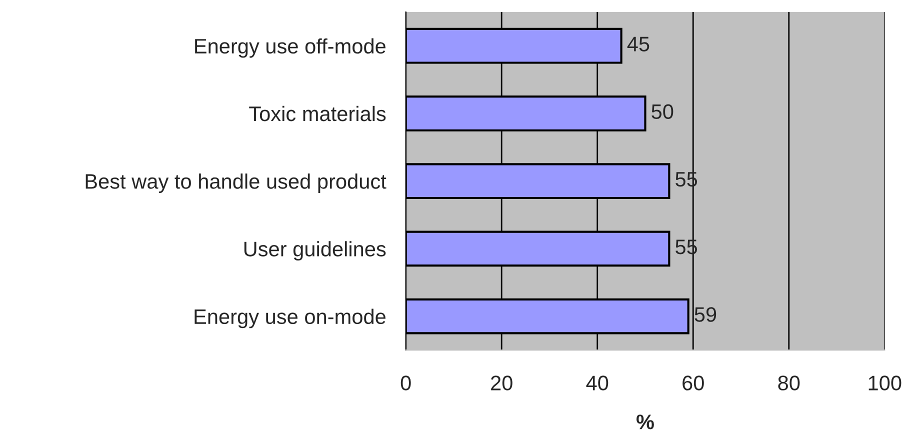 This screenshot has width=912, height=446. What do you see at coordinates (405, 383) in the screenshot?
I see `x-tick-label: 0` at bounding box center [405, 383].